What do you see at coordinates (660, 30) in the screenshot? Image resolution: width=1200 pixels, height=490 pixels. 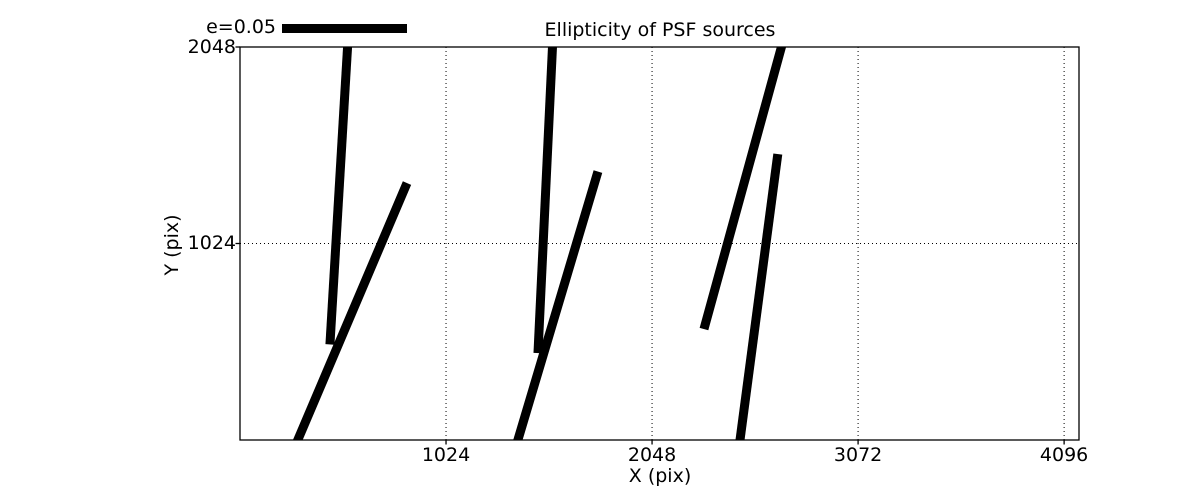 I see `chart-title: Ellipticity of PSF sources` at bounding box center [660, 30].